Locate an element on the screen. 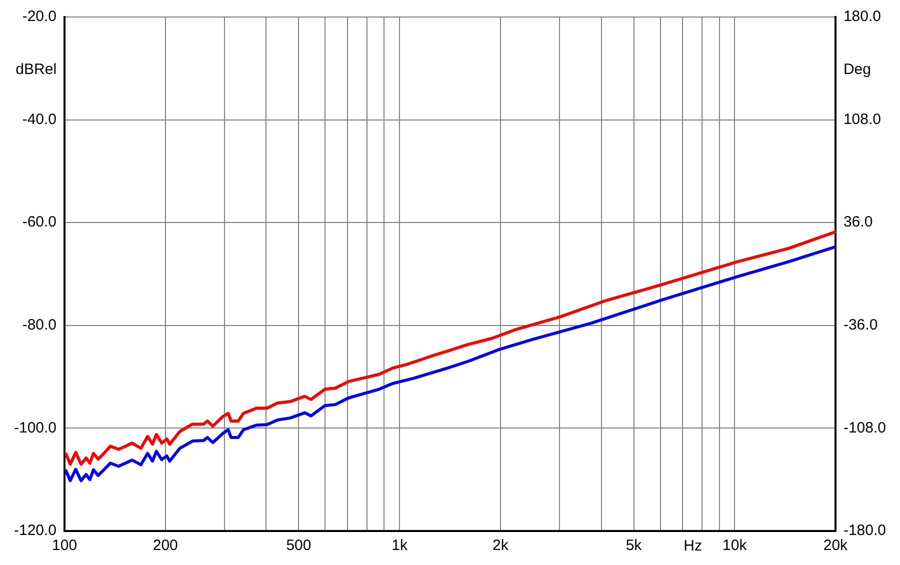 The height and width of the screenshot is (565, 900). y2-tick-label: 36.0 is located at coordinates (858, 222).